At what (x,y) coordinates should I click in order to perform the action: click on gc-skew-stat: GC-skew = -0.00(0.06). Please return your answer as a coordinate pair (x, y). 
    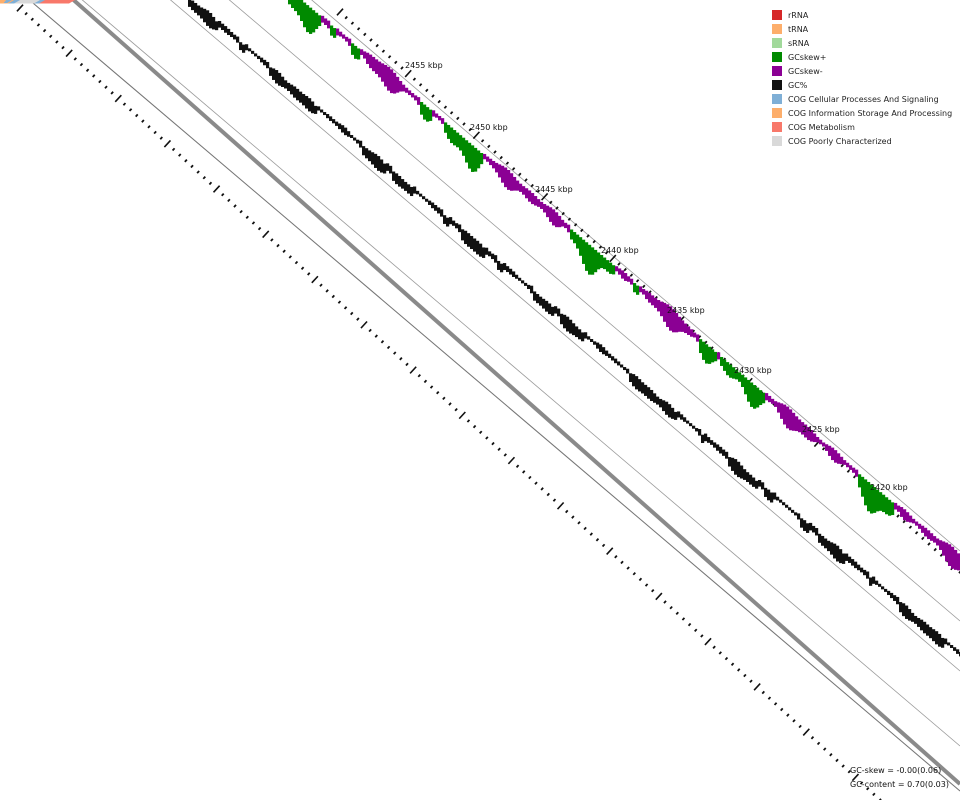
    Looking at the image, I should click on (896, 770).